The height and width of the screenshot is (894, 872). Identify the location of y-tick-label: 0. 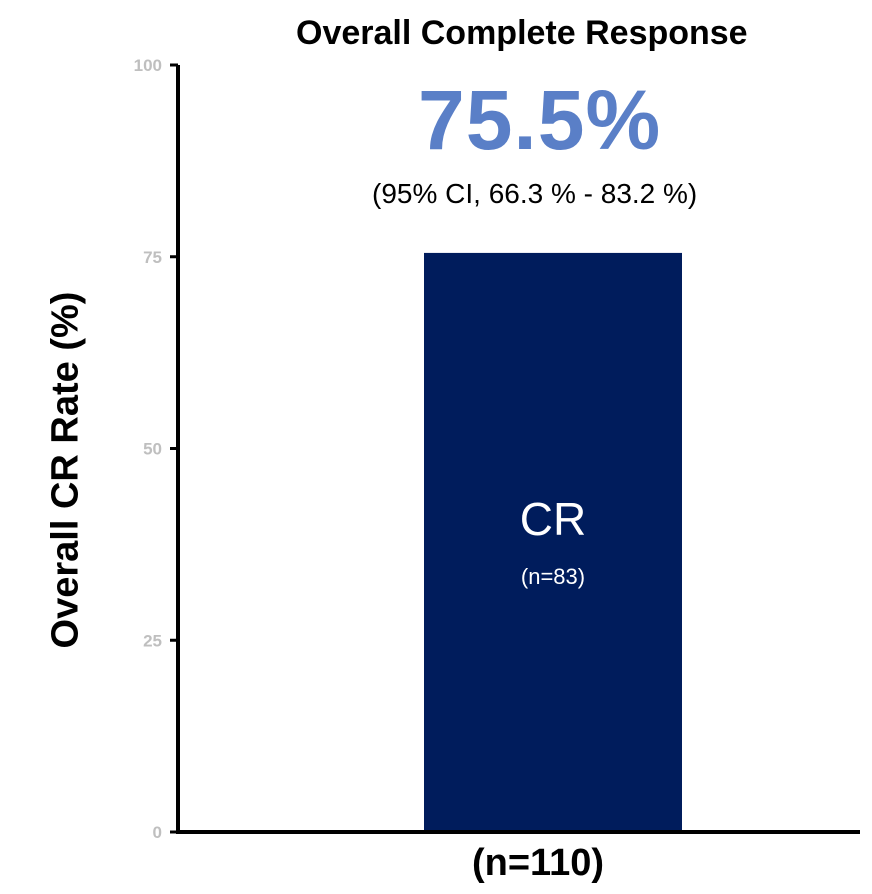
(157, 832).